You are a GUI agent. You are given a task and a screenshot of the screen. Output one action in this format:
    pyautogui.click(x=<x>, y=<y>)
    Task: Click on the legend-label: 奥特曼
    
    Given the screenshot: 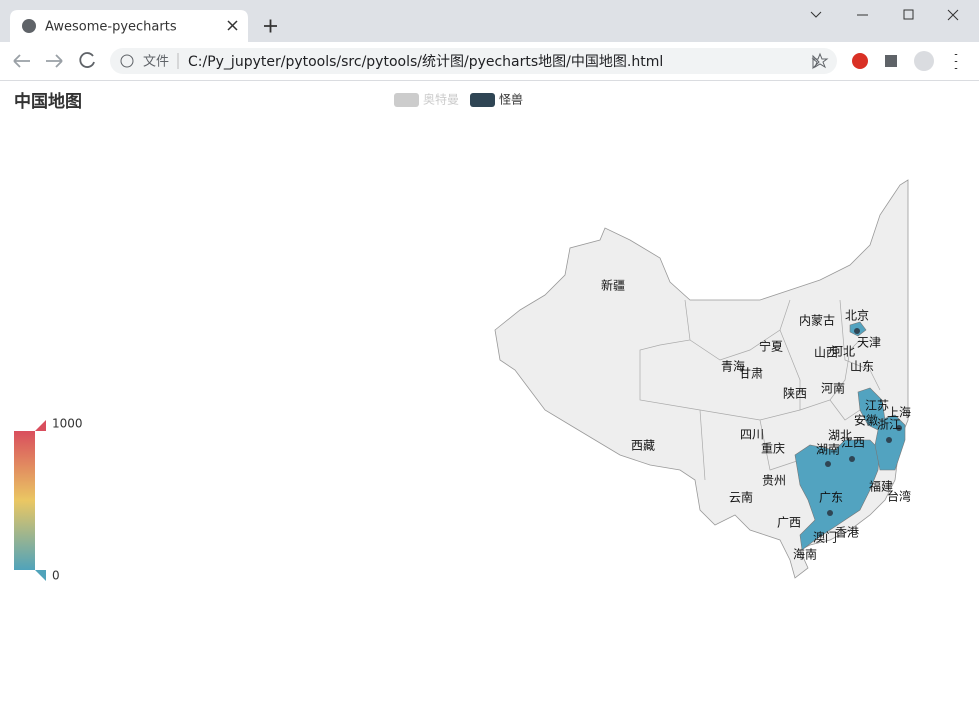 What is the action you would take?
    pyautogui.click(x=441, y=99)
    